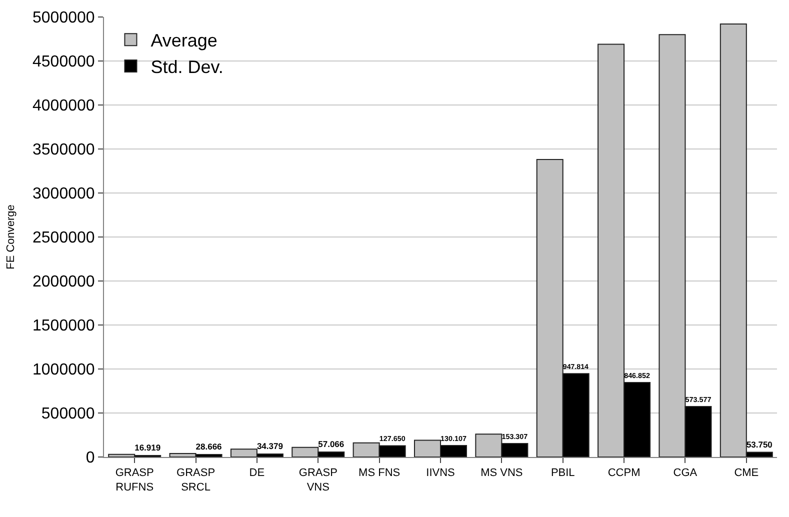 Image resolution: width=789 pixels, height=517 pixels. Describe the element at coordinates (440, 473) in the screenshot. I see `x-tick-label: IIVNS` at that location.